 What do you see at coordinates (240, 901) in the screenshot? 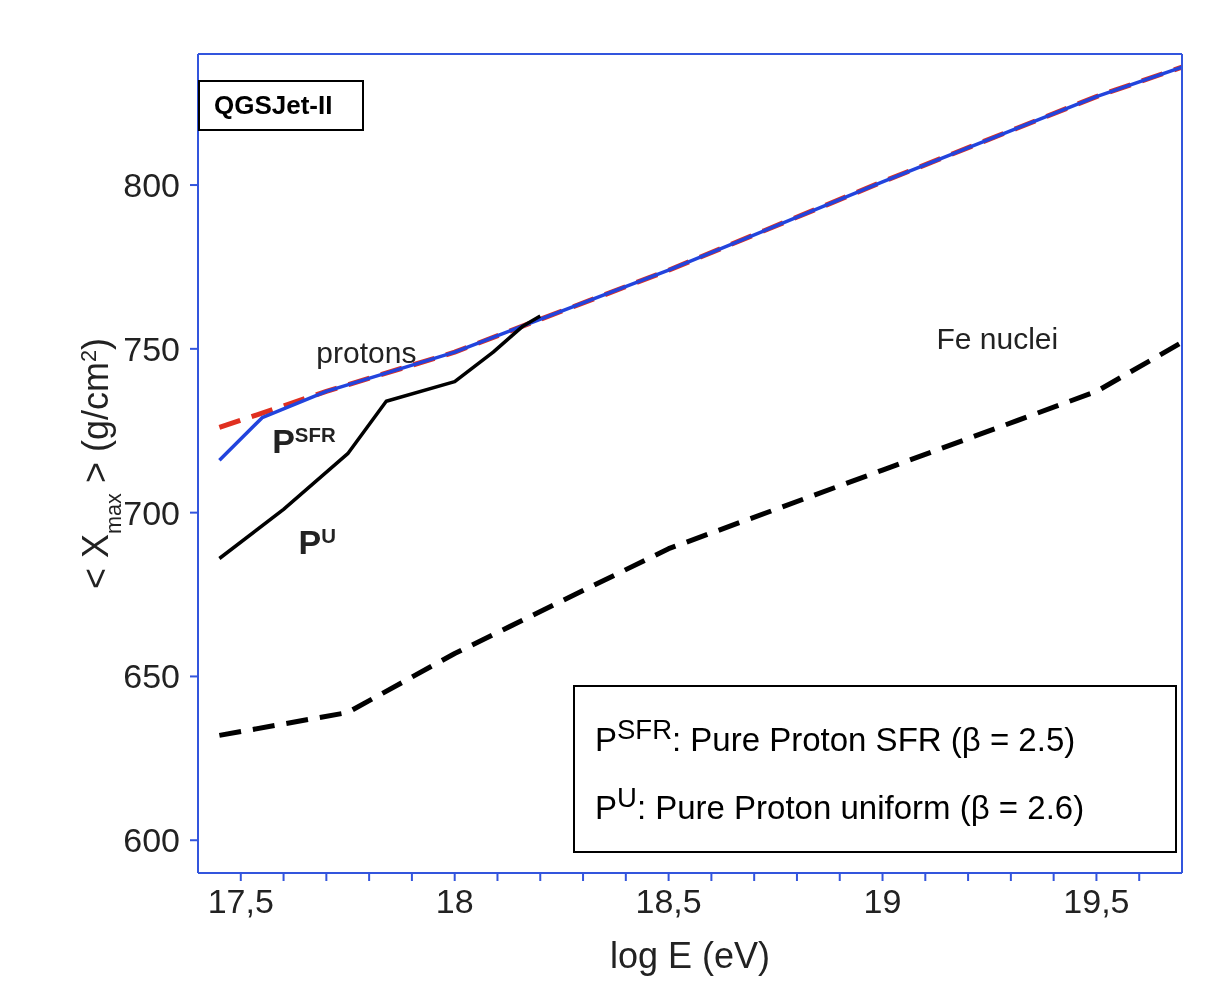
I see `x-tick-label: 17,5` at bounding box center [240, 901].